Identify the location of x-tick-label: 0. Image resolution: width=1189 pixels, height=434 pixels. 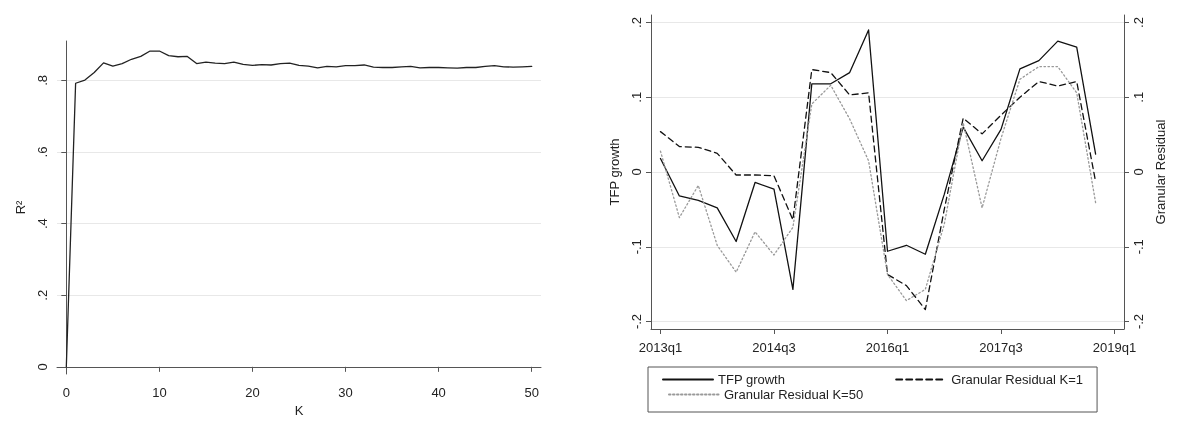
(66, 392).